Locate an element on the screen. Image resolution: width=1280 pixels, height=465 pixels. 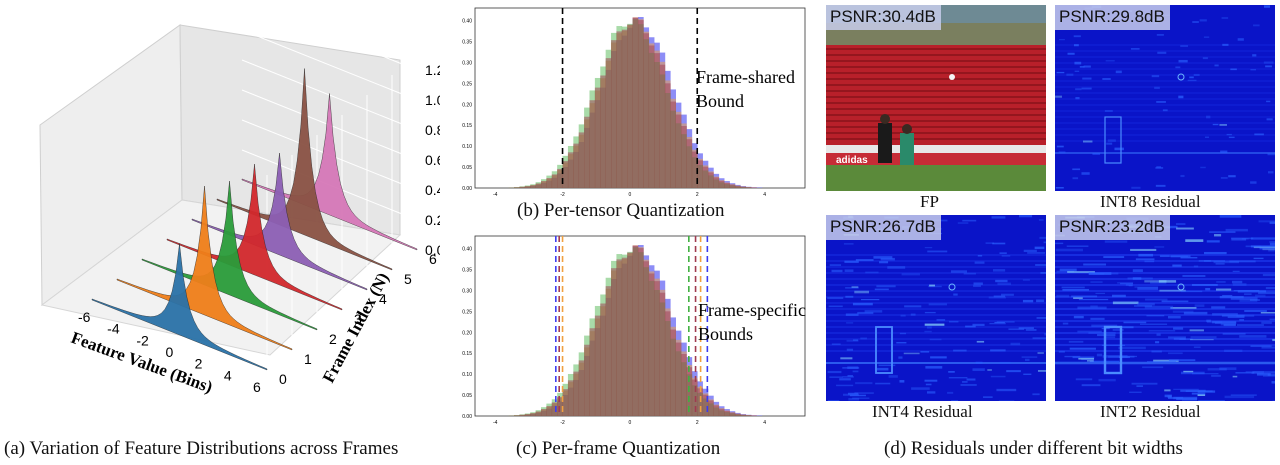
b-ytick: 0.35 is located at coordinates (467, 42).